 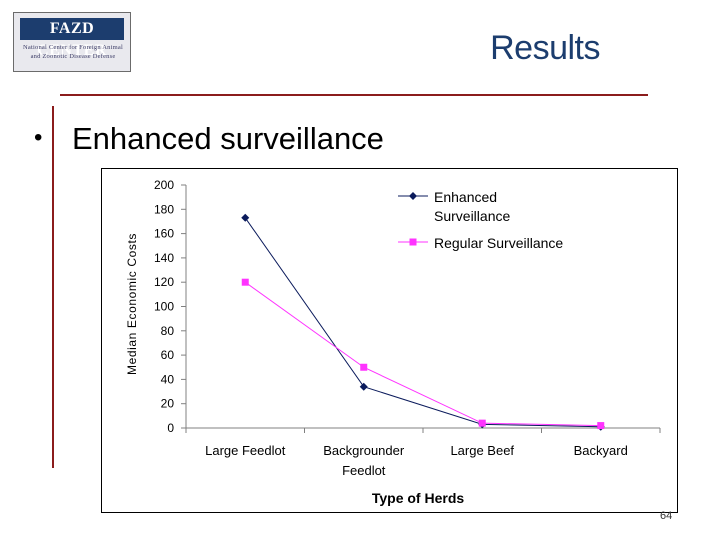 I want to click on bullet-item: • Enhanced surveillance, so click(x=209, y=138).